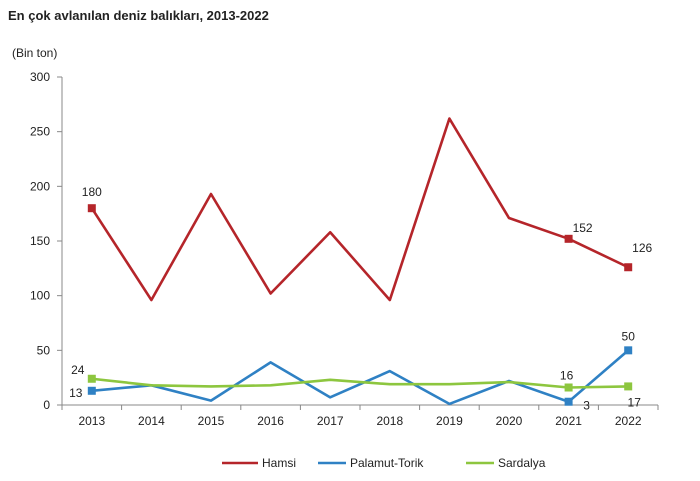 This screenshot has width=700, height=481. Describe the element at coordinates (40, 132) in the screenshot. I see `y-tick-label: 250` at that location.